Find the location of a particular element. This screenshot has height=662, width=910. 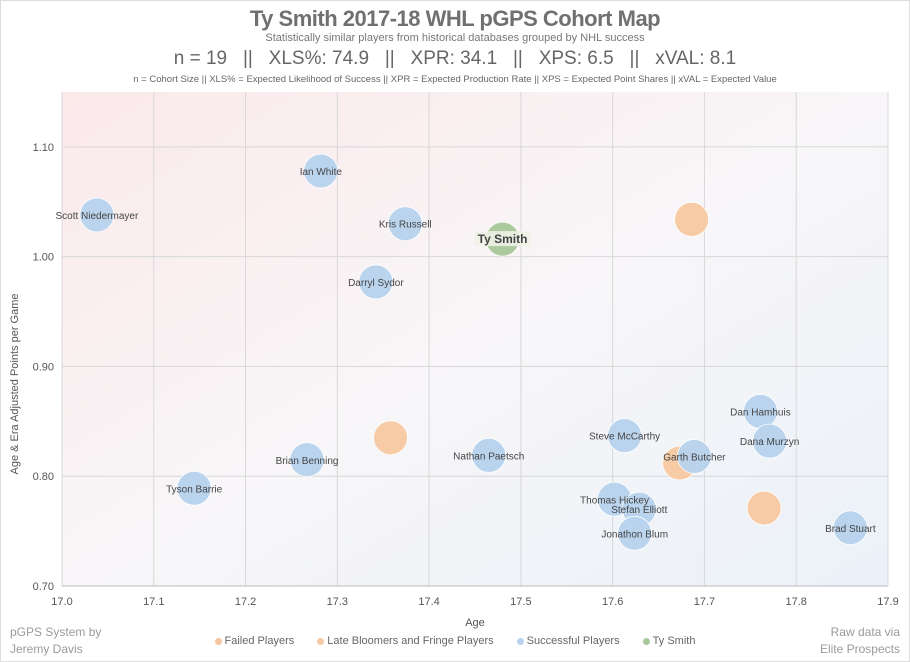

x-tick-label: 17.0 is located at coordinates (61, 602).